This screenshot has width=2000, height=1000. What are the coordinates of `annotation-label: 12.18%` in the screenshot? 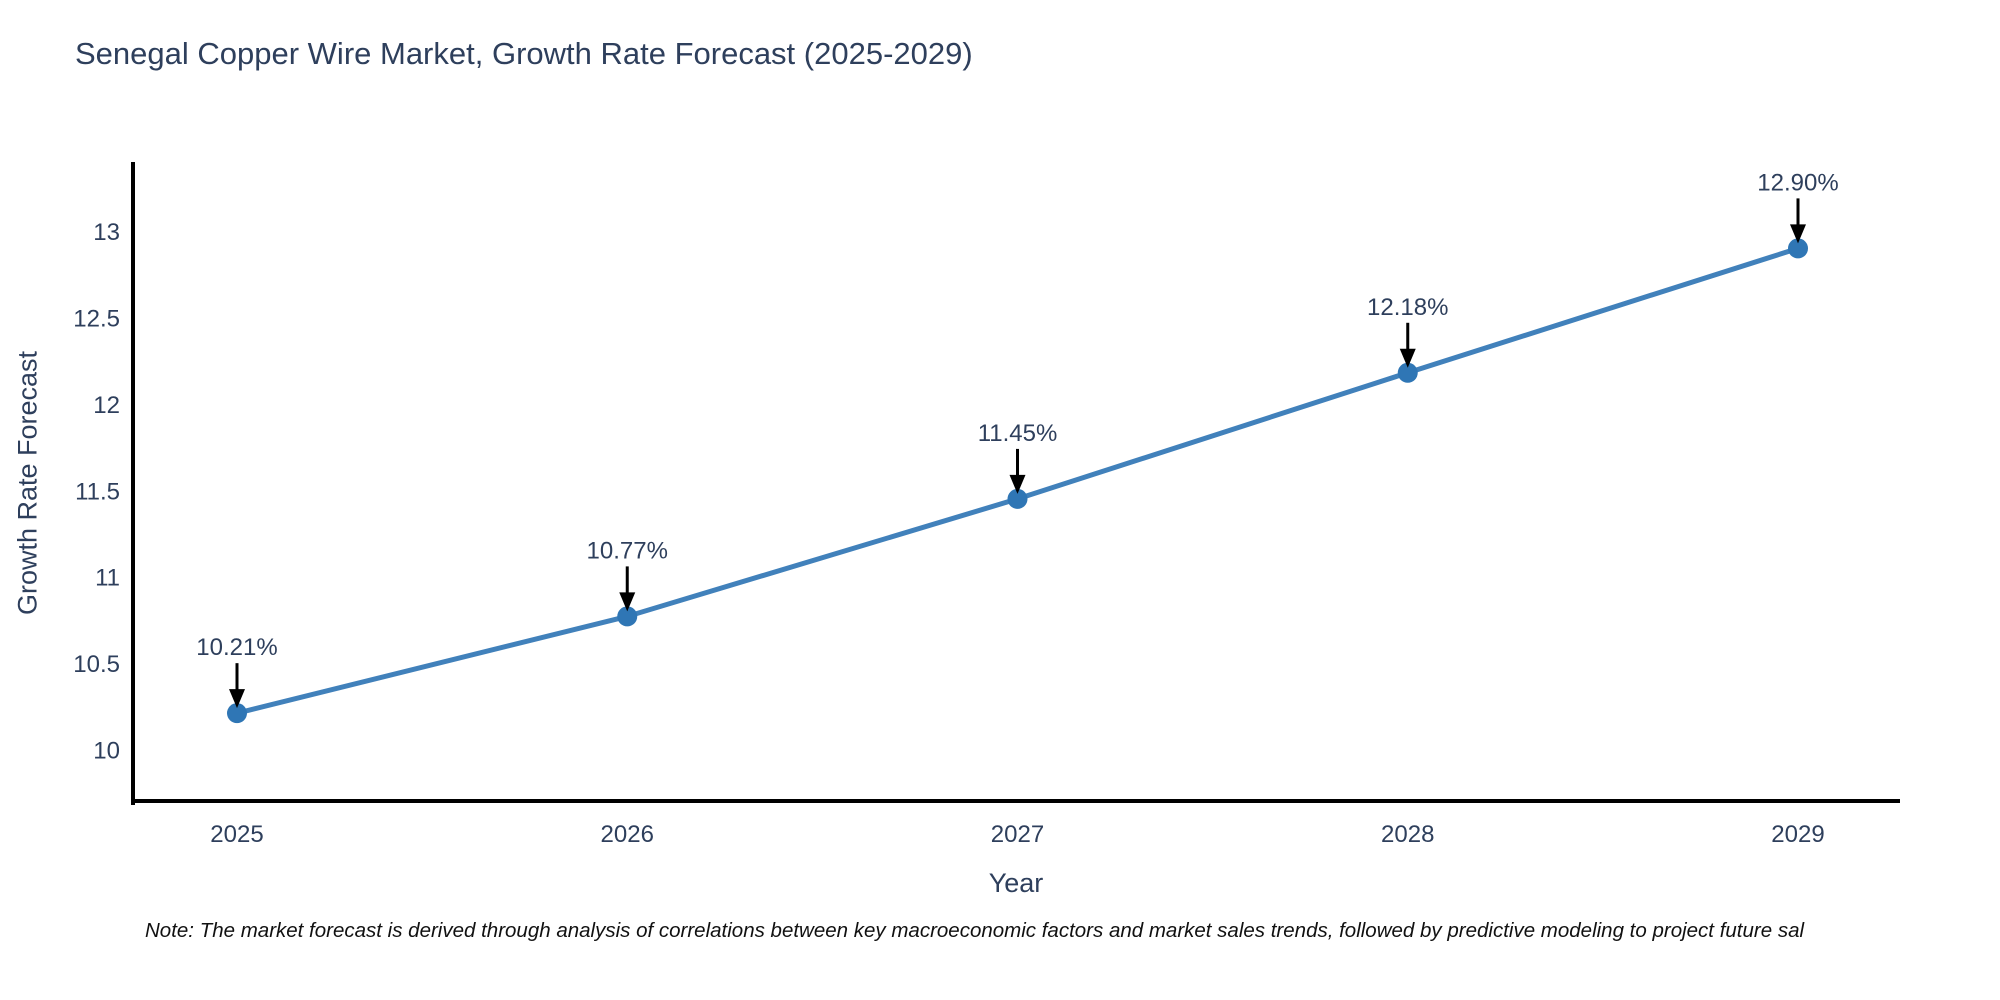 It's located at (1407, 307).